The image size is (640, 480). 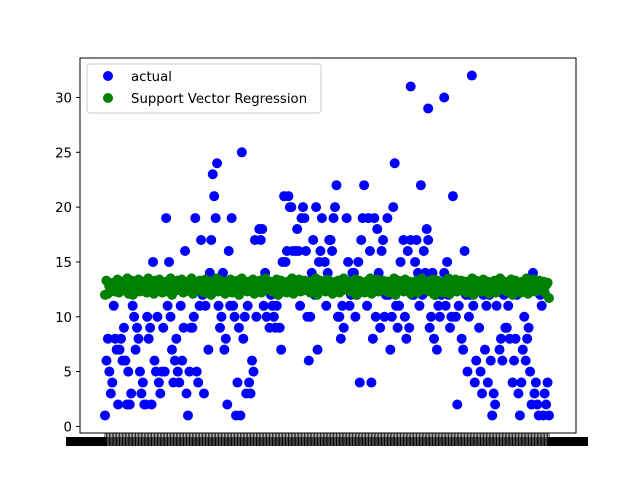 I want to click on x-axis, so click(x=327, y=439).